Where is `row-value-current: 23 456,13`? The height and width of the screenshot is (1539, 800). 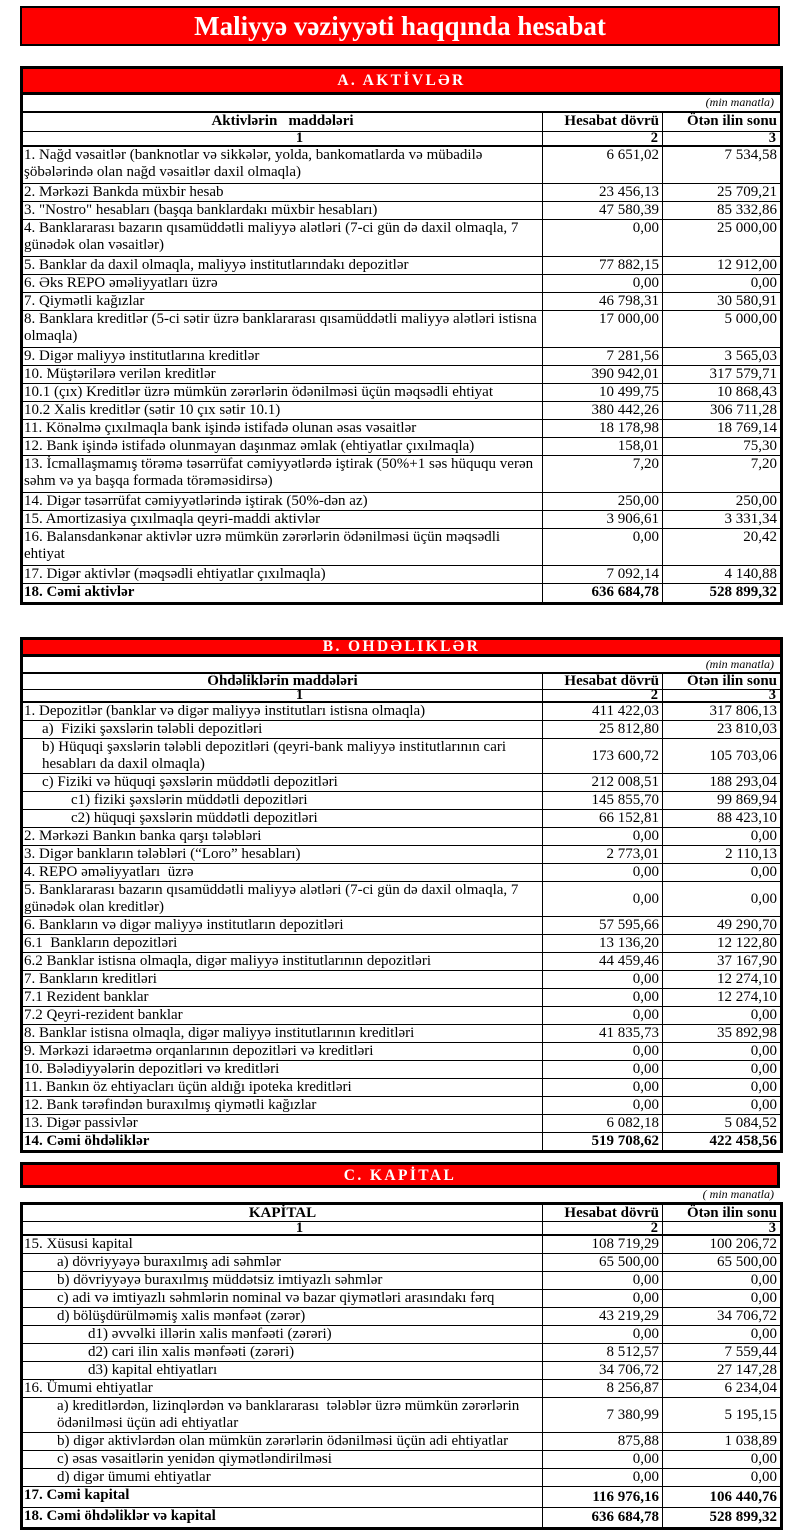 row-value-current: 23 456,13 is located at coordinates (602, 192).